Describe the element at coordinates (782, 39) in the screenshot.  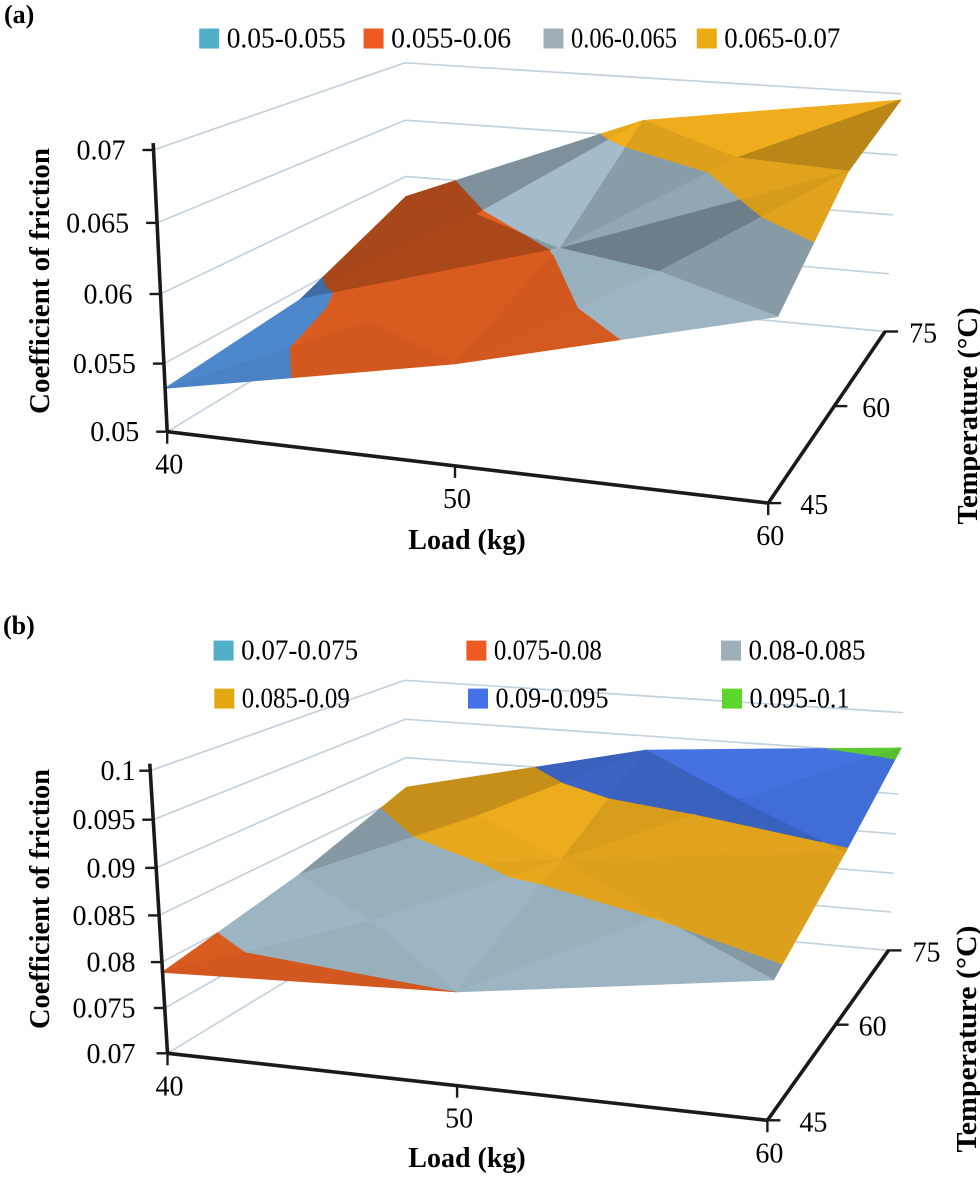
I see `svg-text: 0.065-0.07` at that location.